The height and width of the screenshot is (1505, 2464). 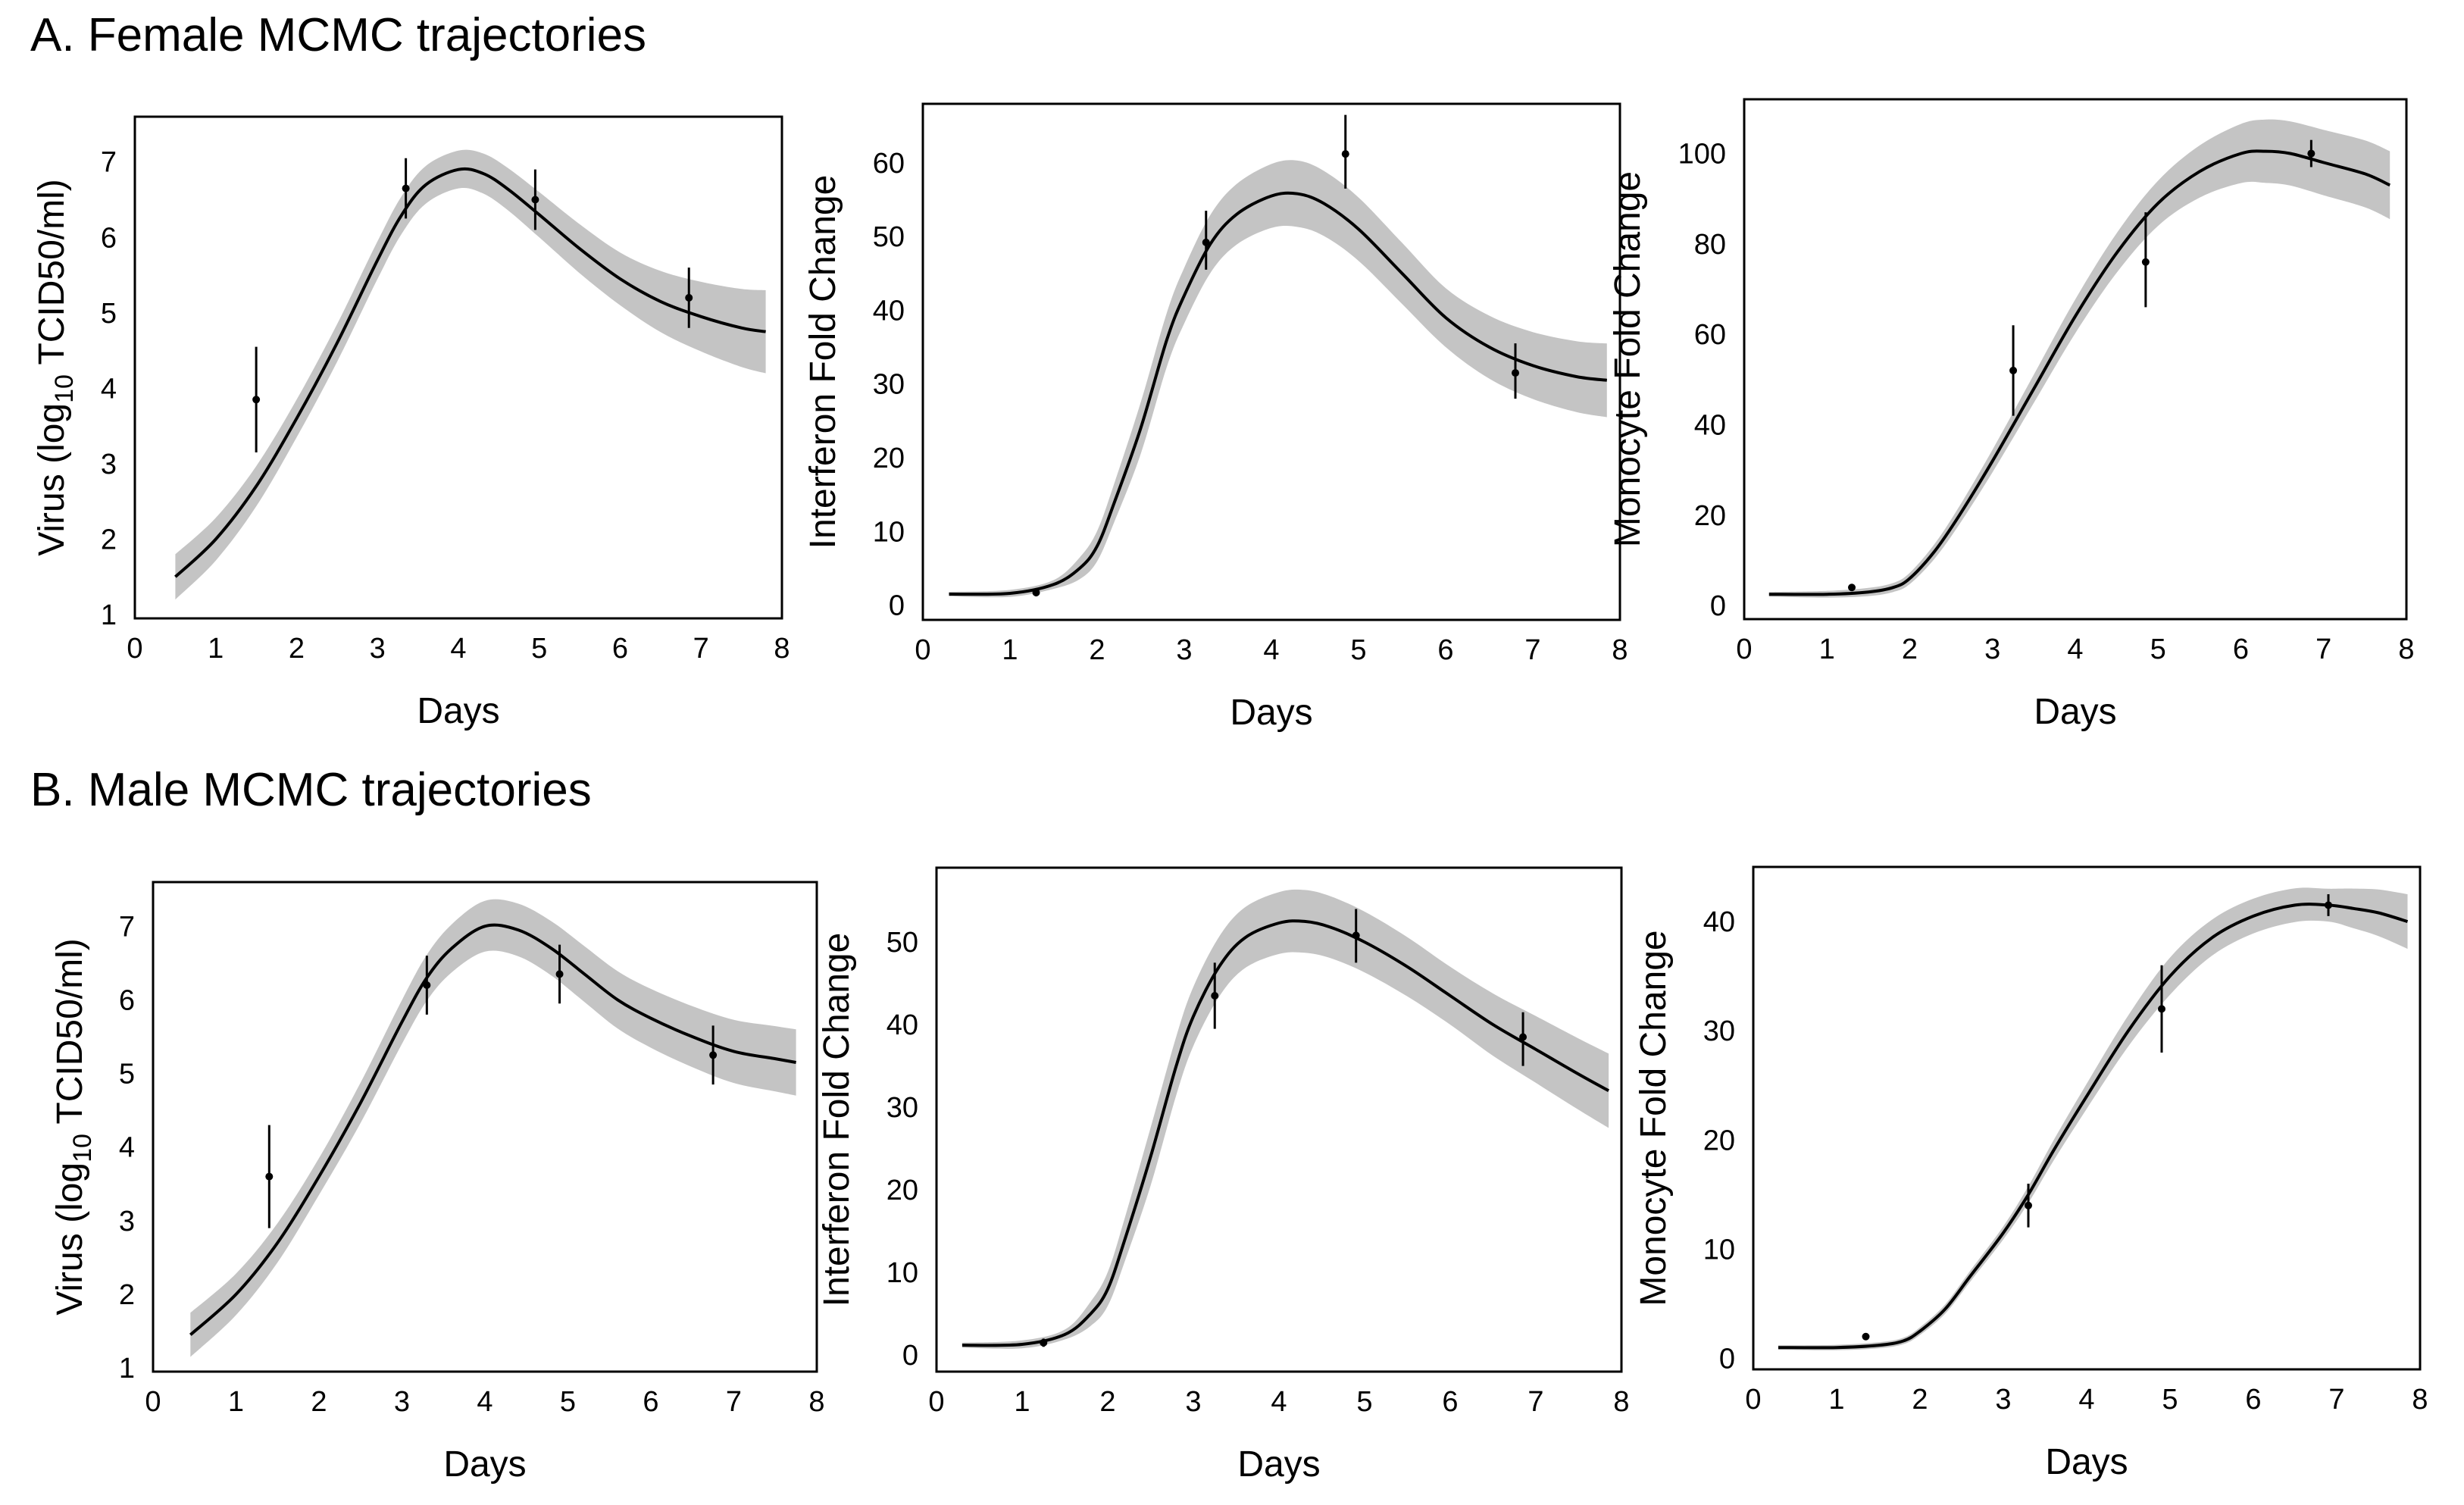 What do you see at coordinates (902, 943) in the screenshot?
I see `y-tick-label: 50` at bounding box center [902, 943].